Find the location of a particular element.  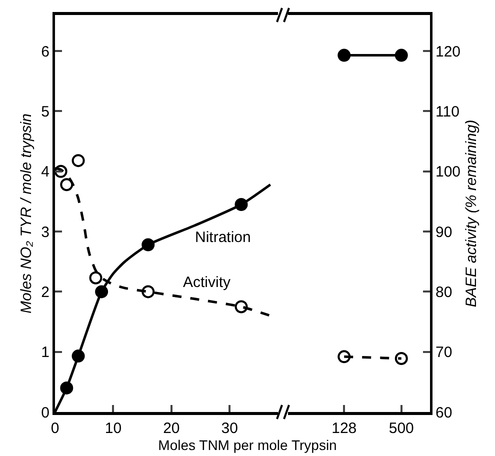

y2-tick-label: 90 is located at coordinates (444, 232).